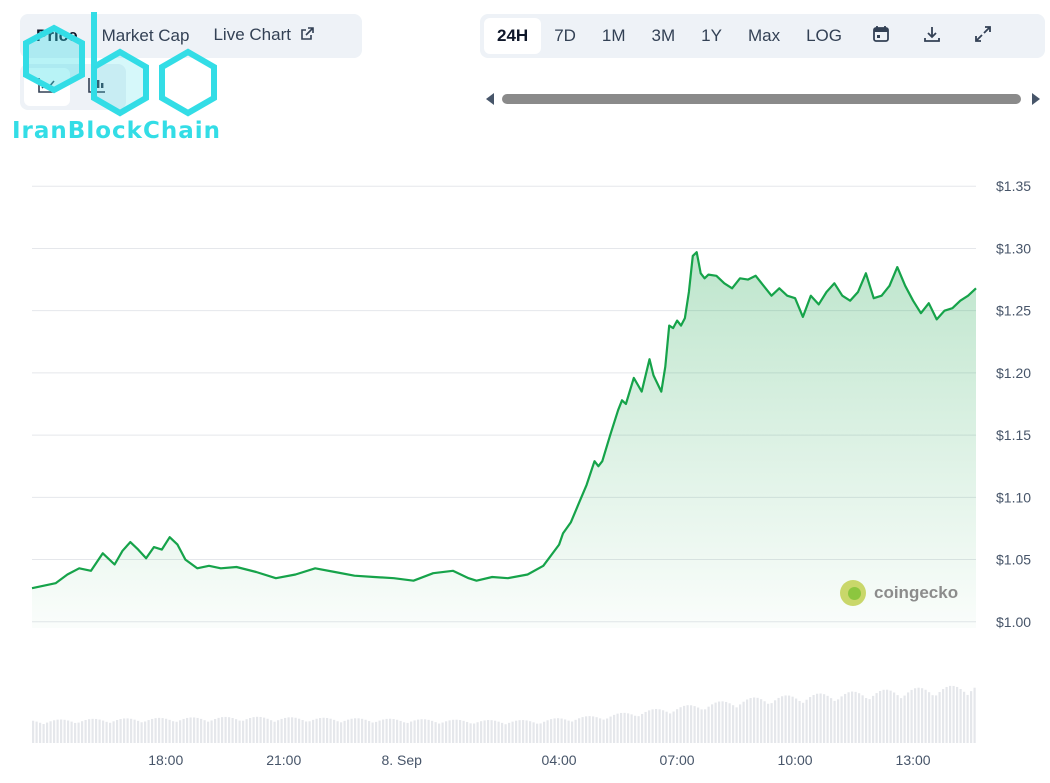 The width and height of the screenshot is (1050, 783). Describe the element at coordinates (116, 131) in the screenshot. I see `iranblockchain-logo-text: IranBlockChain` at that location.